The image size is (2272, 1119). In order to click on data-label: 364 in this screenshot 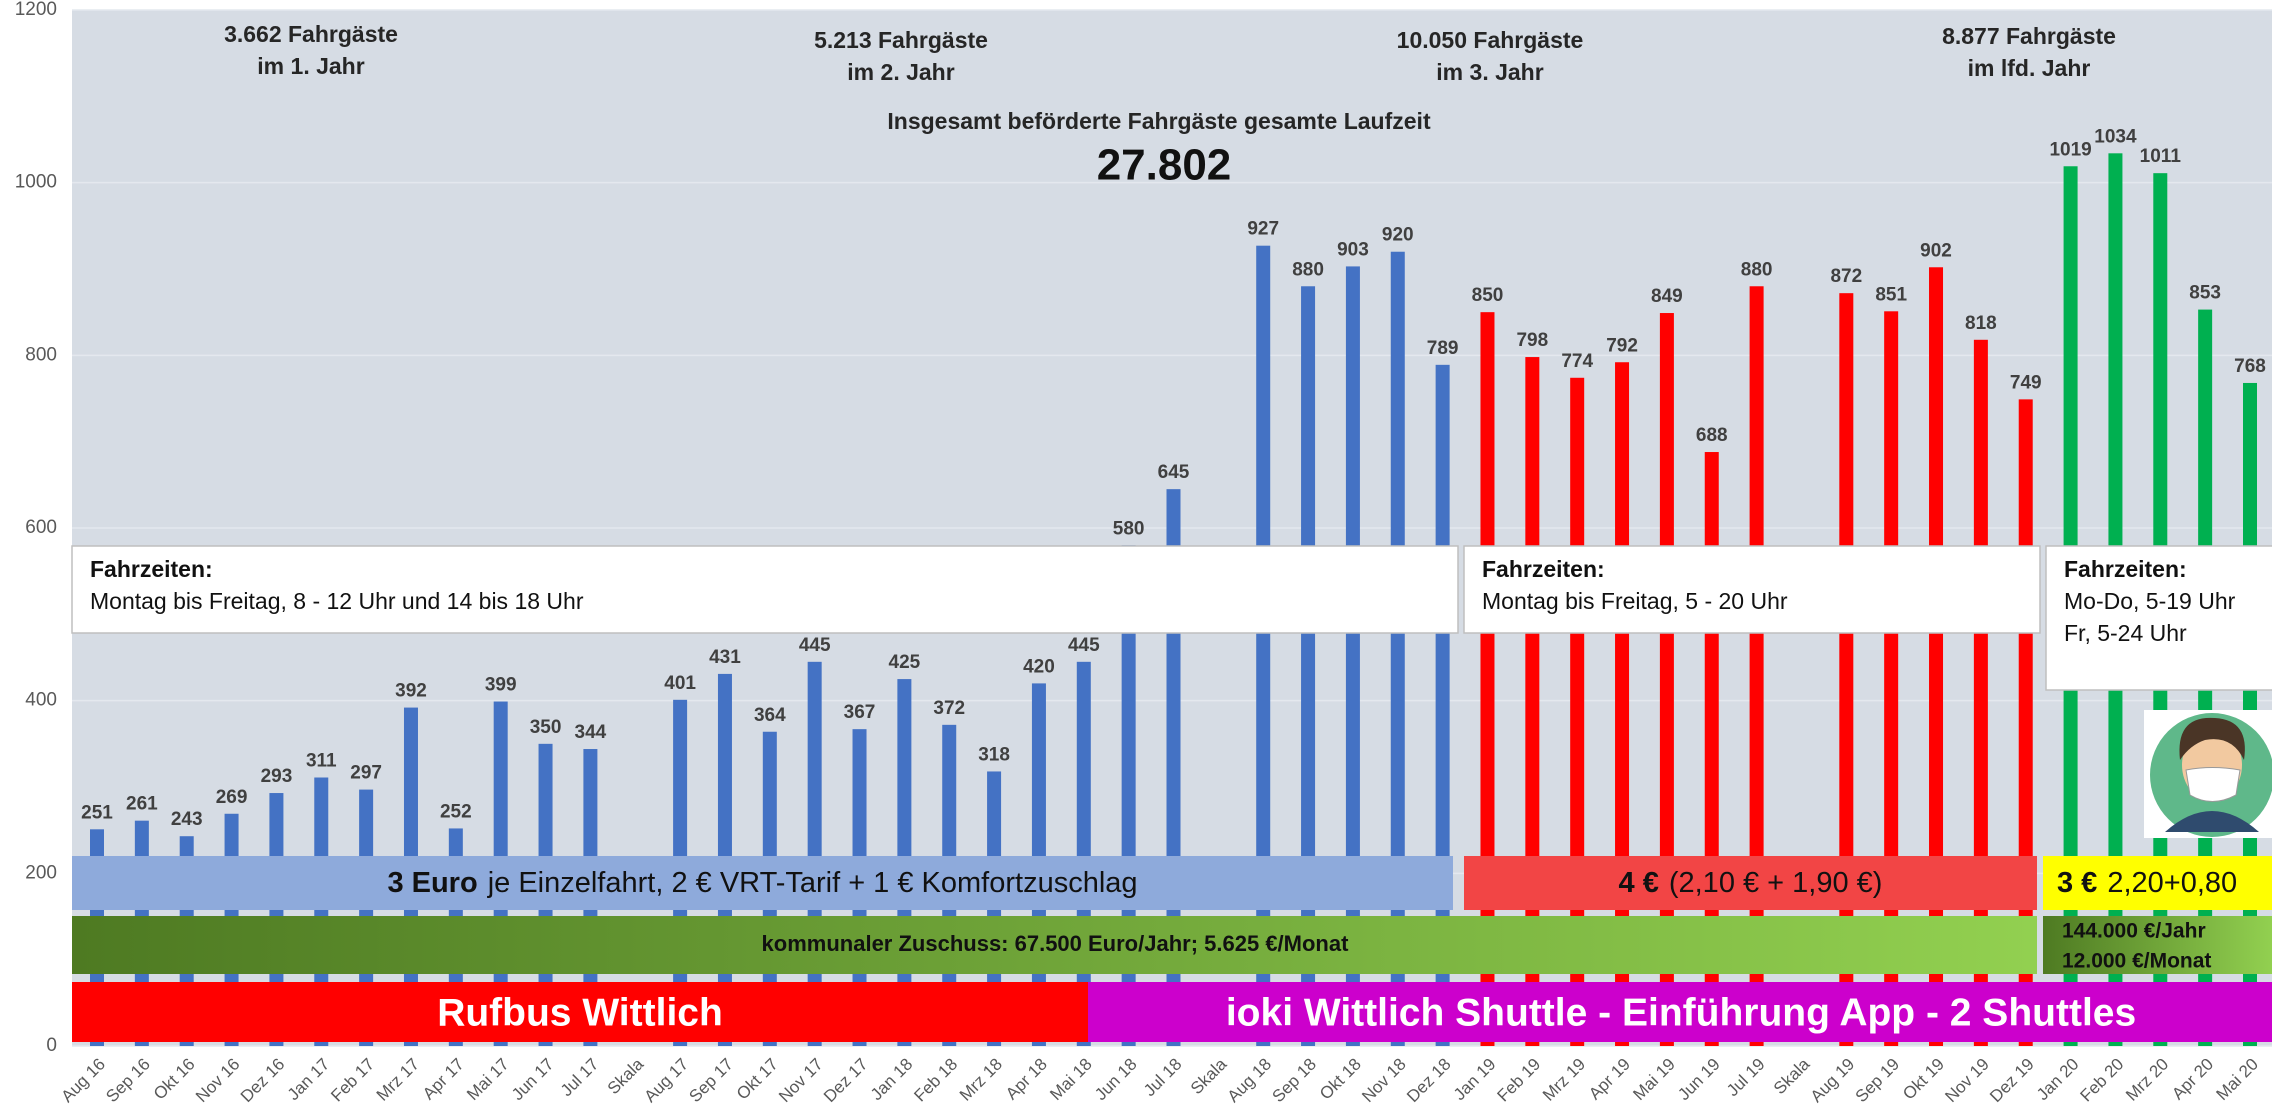, I will do `click(770, 715)`.